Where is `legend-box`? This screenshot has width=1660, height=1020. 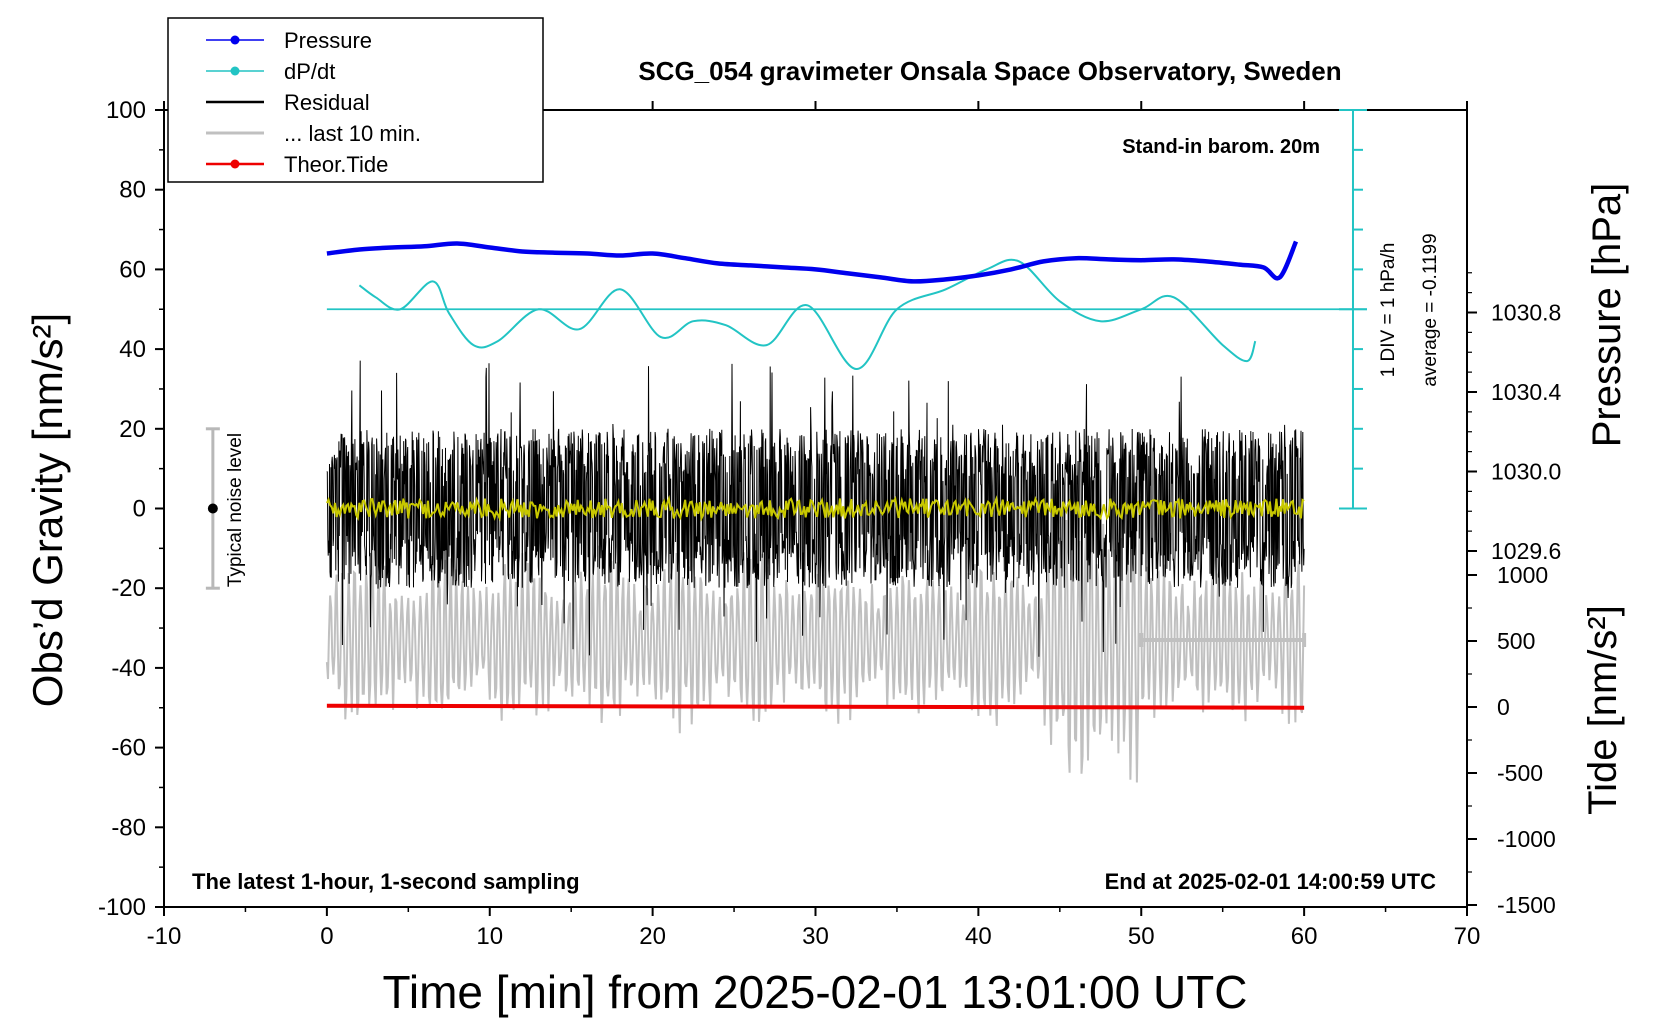
legend-box is located at coordinates (355, 100).